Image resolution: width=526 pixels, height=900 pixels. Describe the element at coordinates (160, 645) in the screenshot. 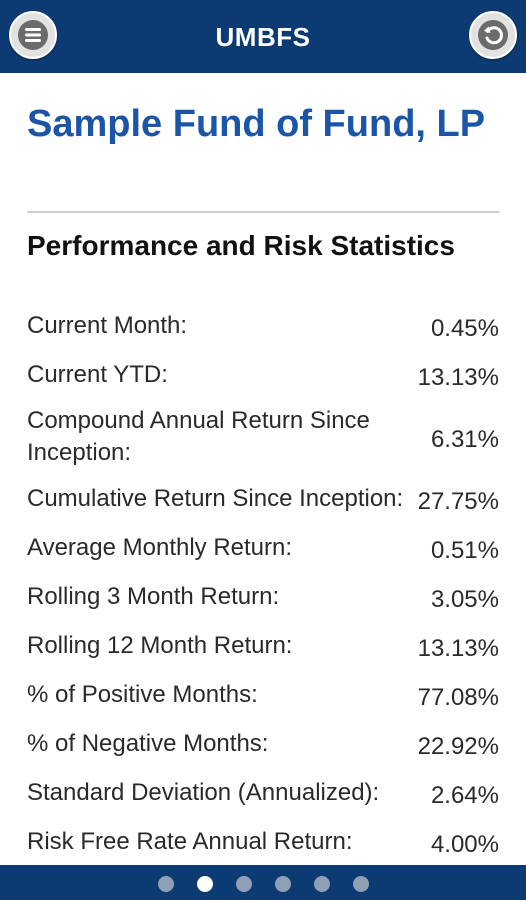

I see `stat-label: Rolling 12 Month Return:` at that location.